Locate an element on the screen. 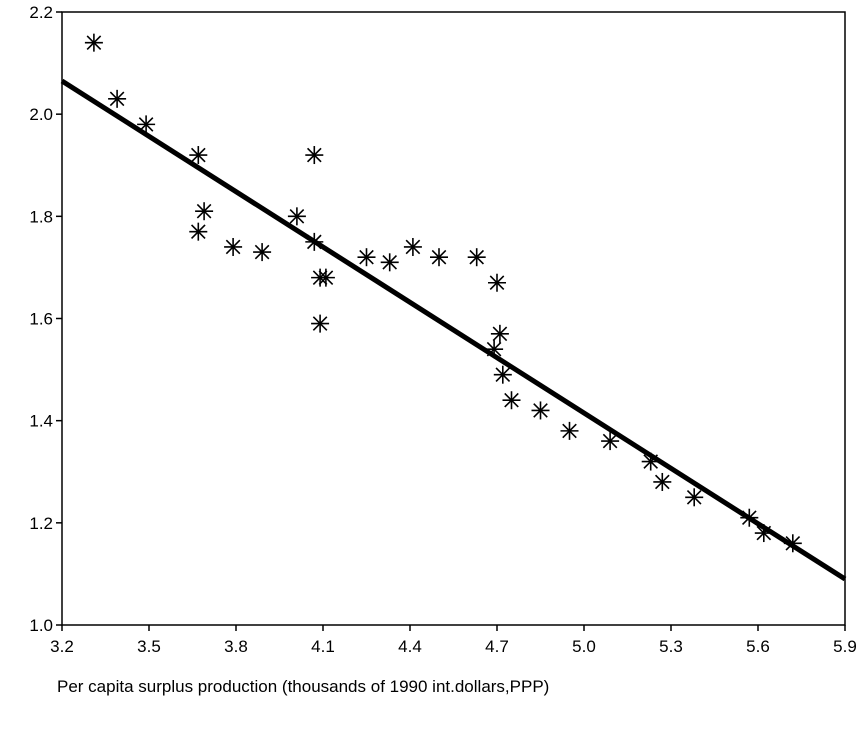 Image resolution: width=861 pixels, height=729 pixels. y-tick-label: 2.2 is located at coordinates (41, 12).